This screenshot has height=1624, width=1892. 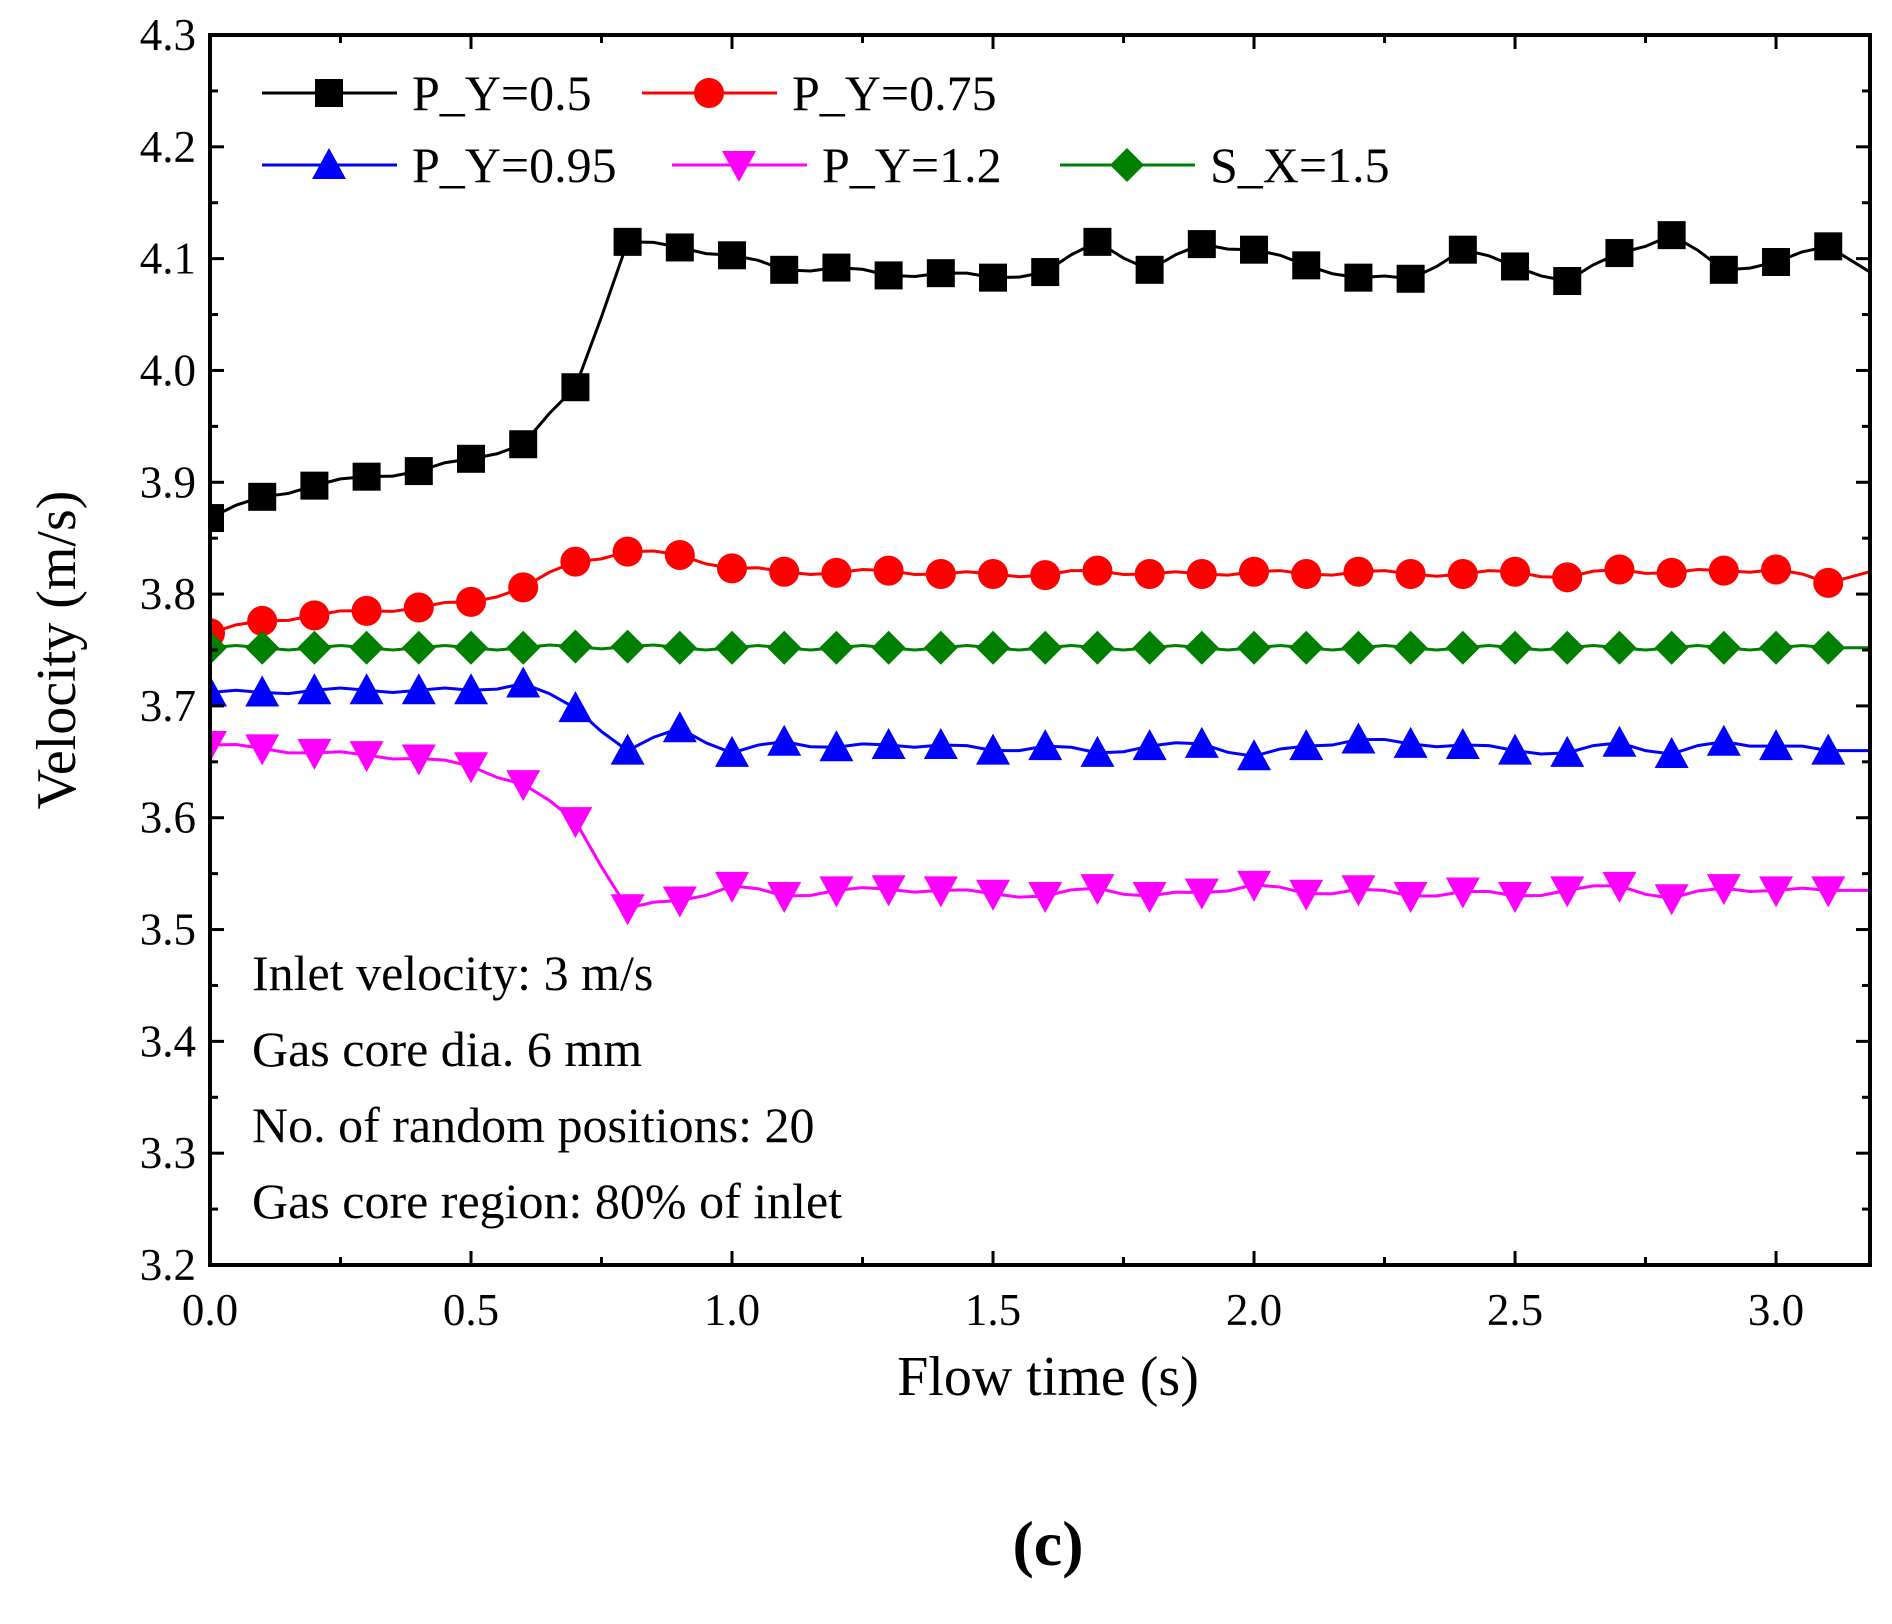 I want to click on x-axis-title: Flow time (s), so click(x=1048, y=1377).